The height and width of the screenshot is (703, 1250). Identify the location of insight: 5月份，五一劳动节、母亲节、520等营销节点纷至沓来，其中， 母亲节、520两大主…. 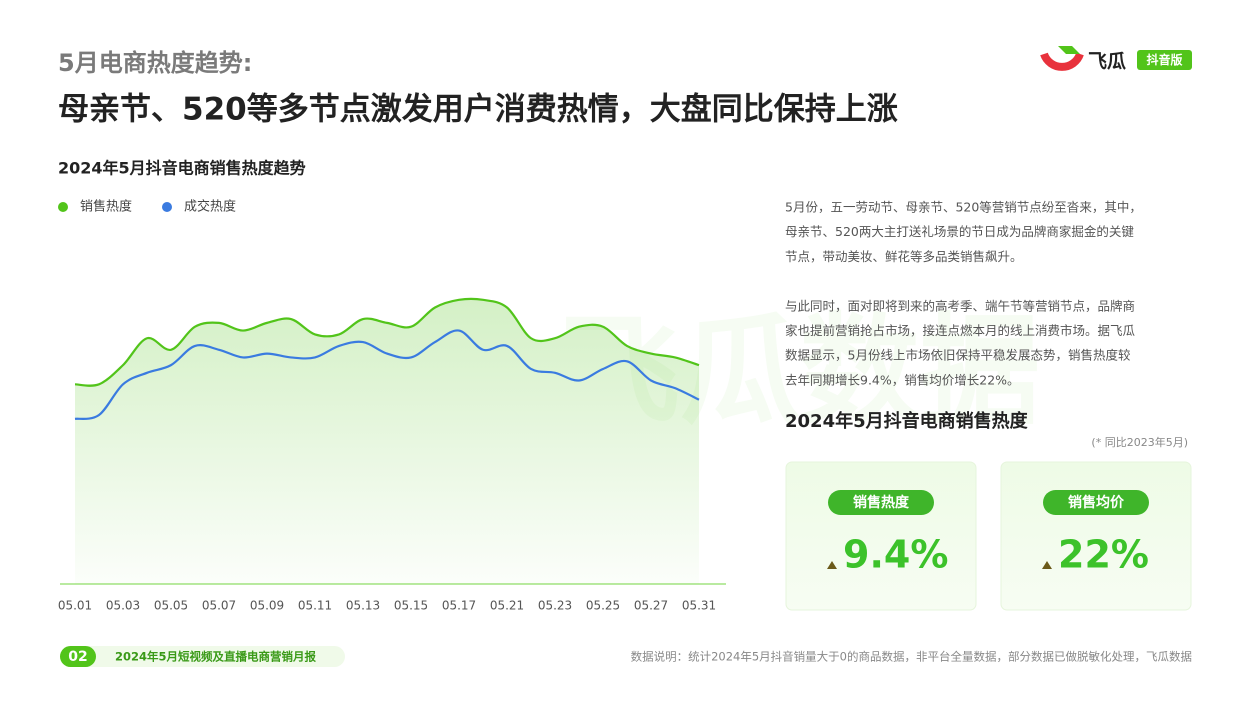
(963, 294).